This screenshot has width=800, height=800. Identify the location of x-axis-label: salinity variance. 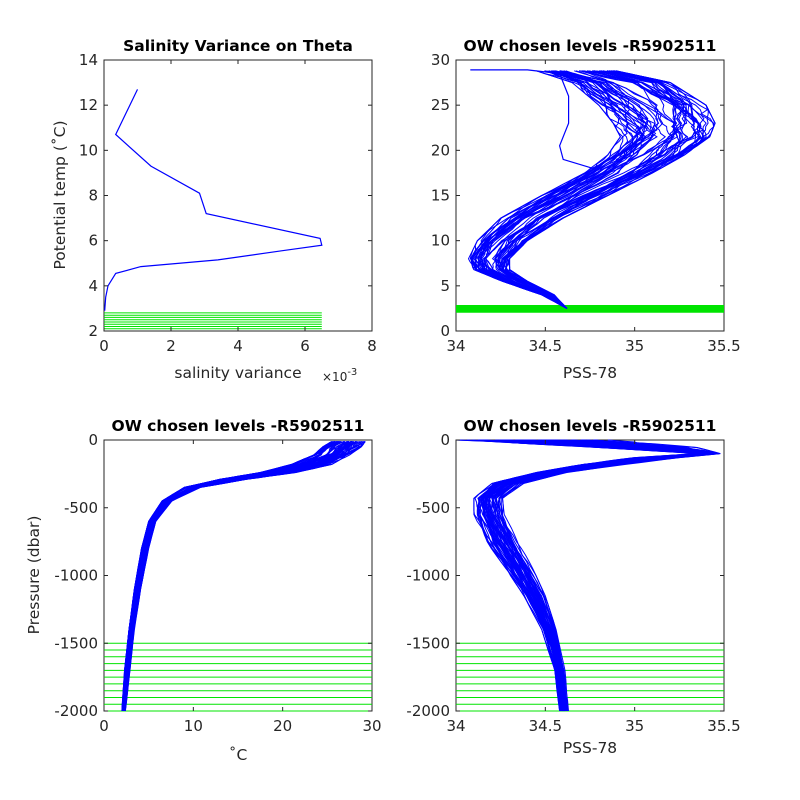
(237, 373).